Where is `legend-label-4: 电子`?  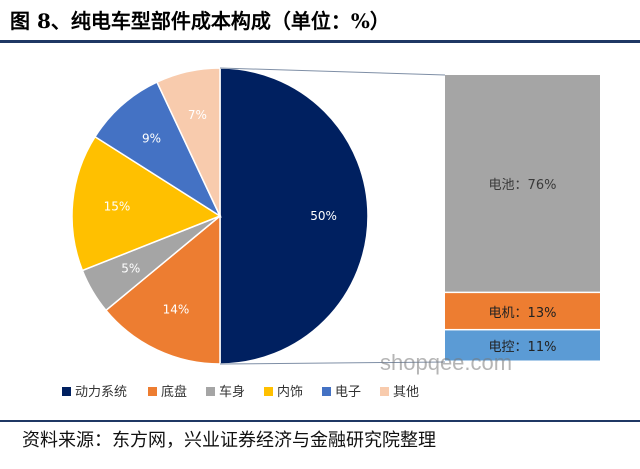 legend-label-4: 电子 is located at coordinates (348, 392).